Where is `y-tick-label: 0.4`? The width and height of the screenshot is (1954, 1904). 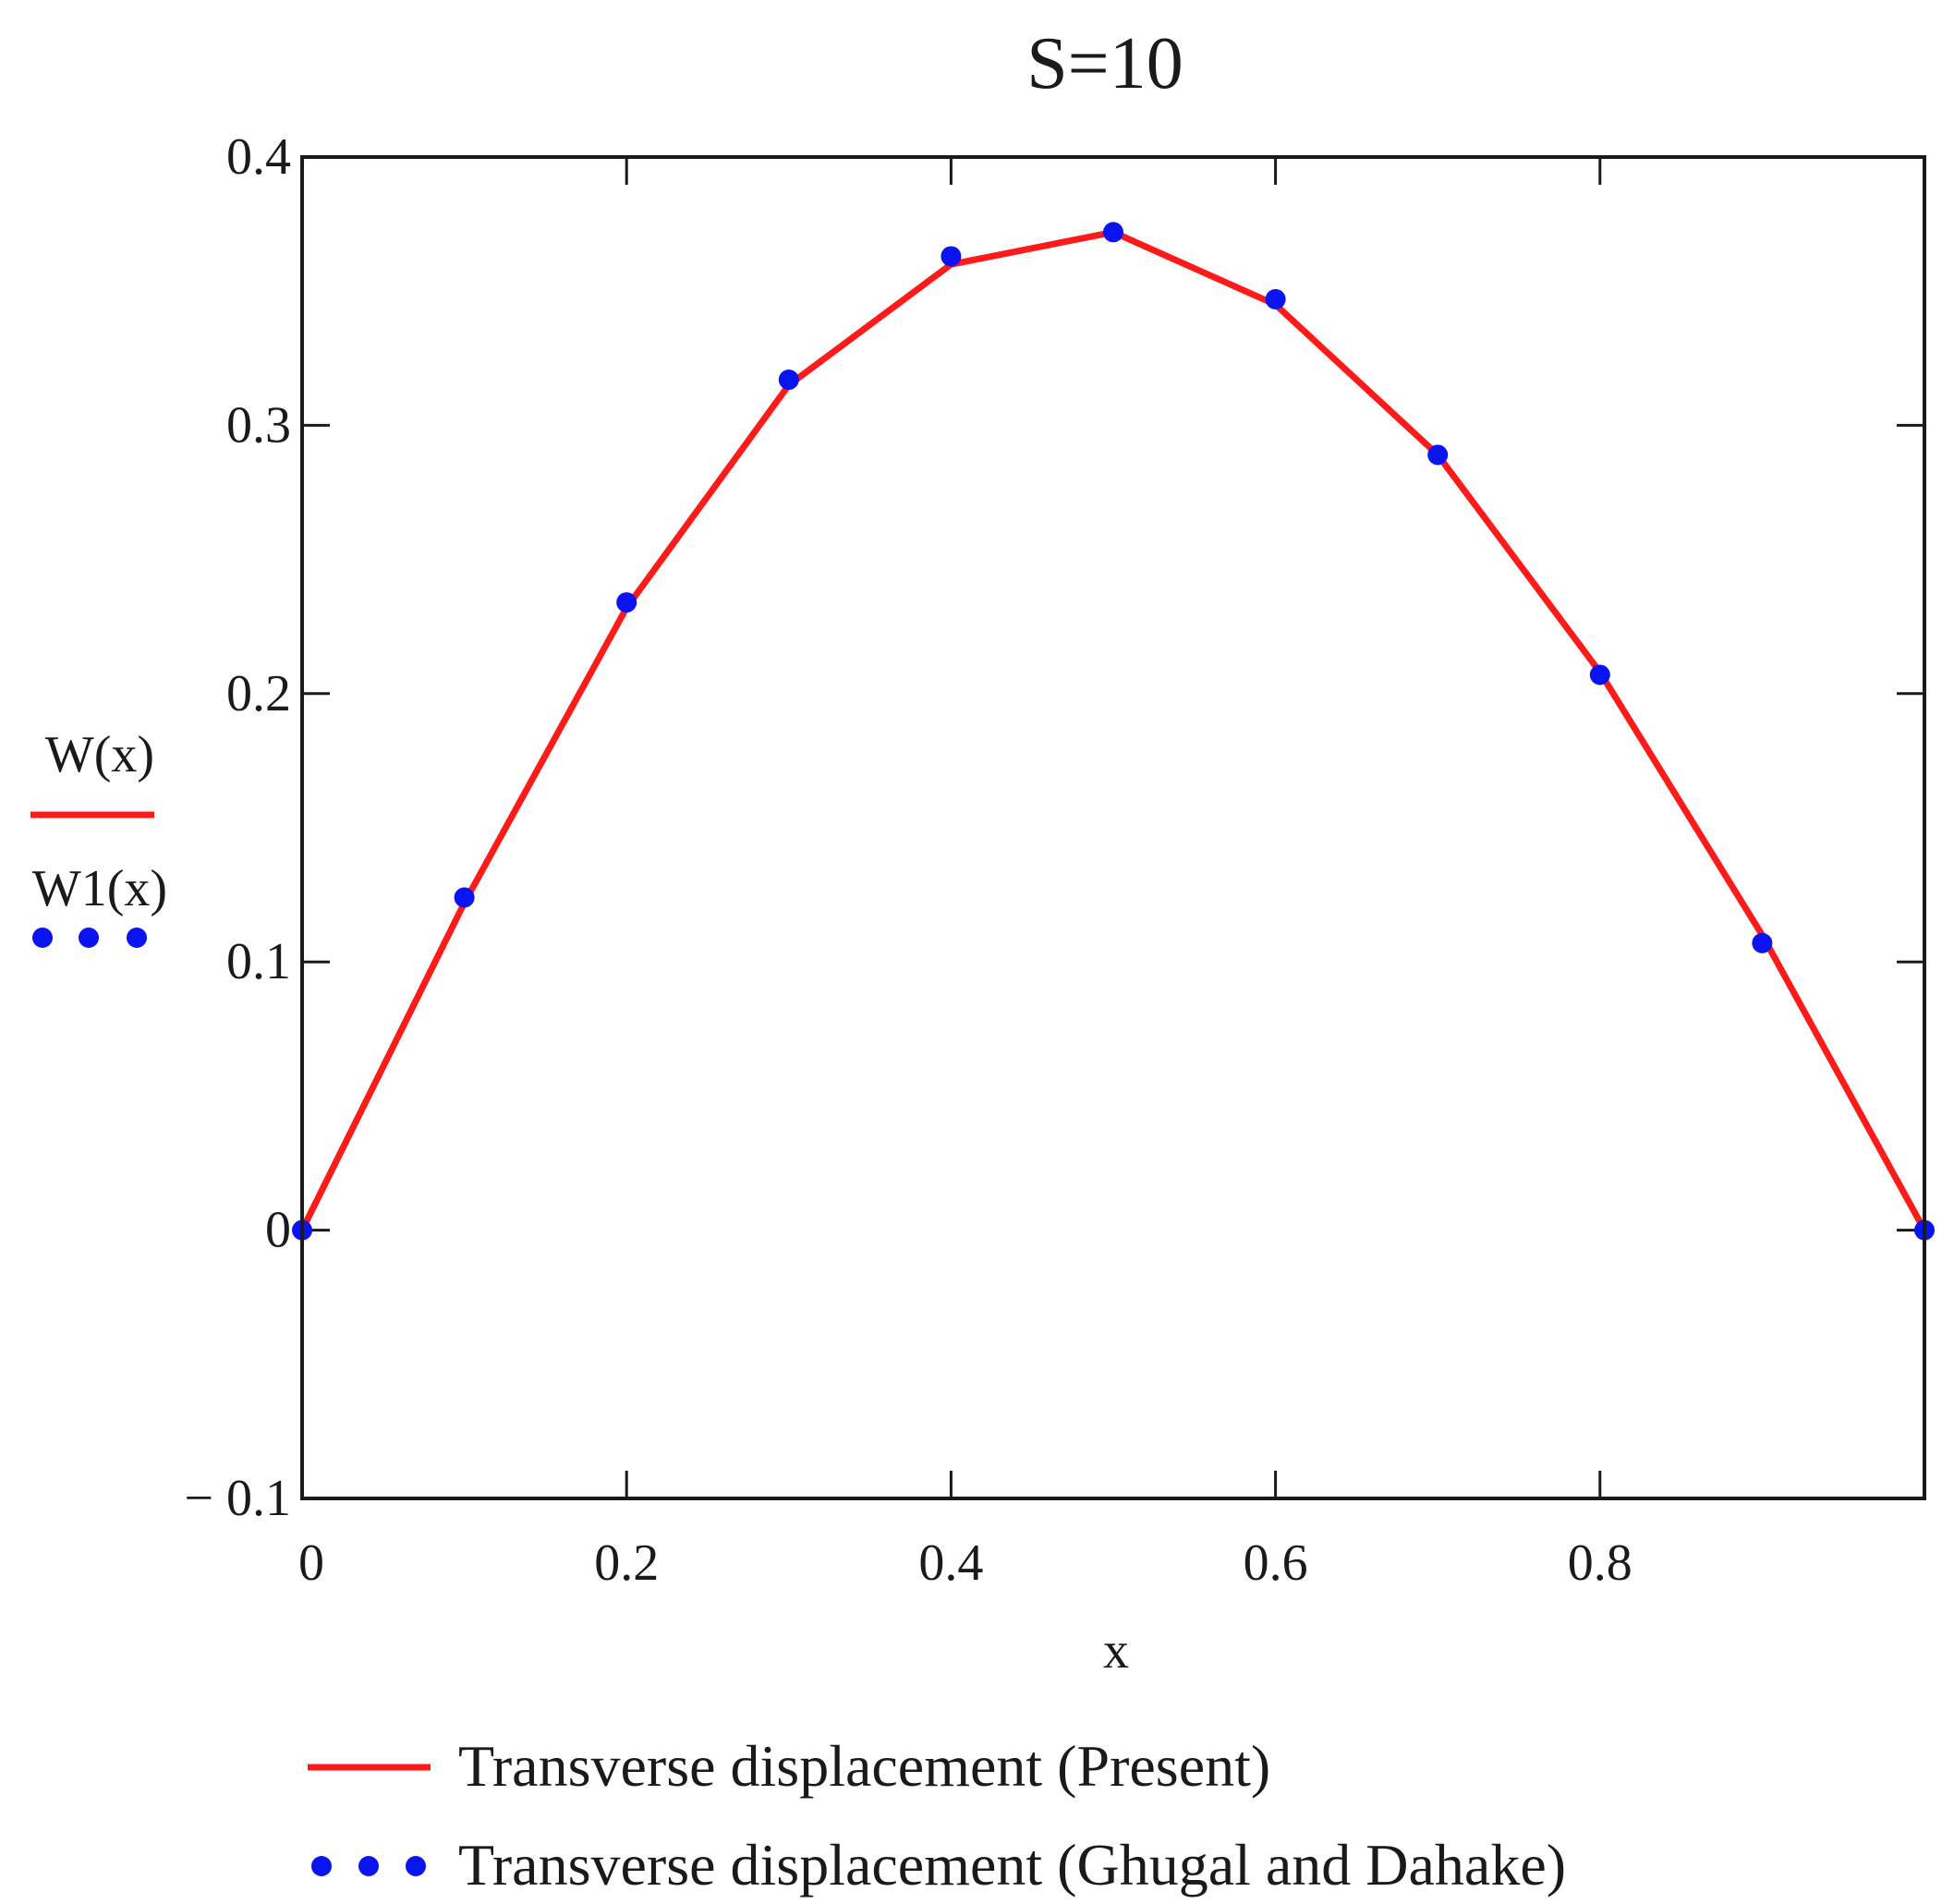
y-tick-label: 0.4 is located at coordinates (258, 157).